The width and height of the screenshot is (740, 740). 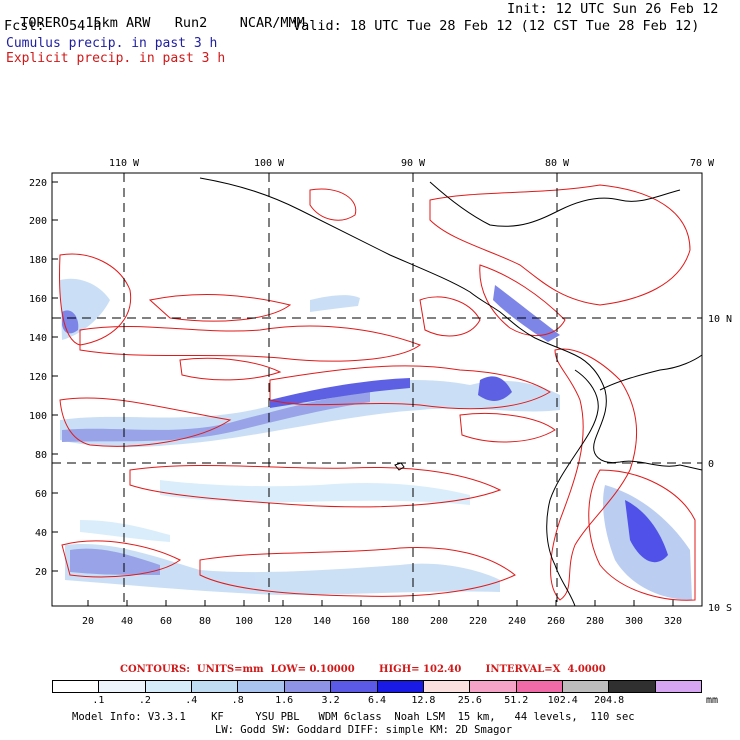 I want to click on y-tick-label: 220, so click(x=38, y=183).